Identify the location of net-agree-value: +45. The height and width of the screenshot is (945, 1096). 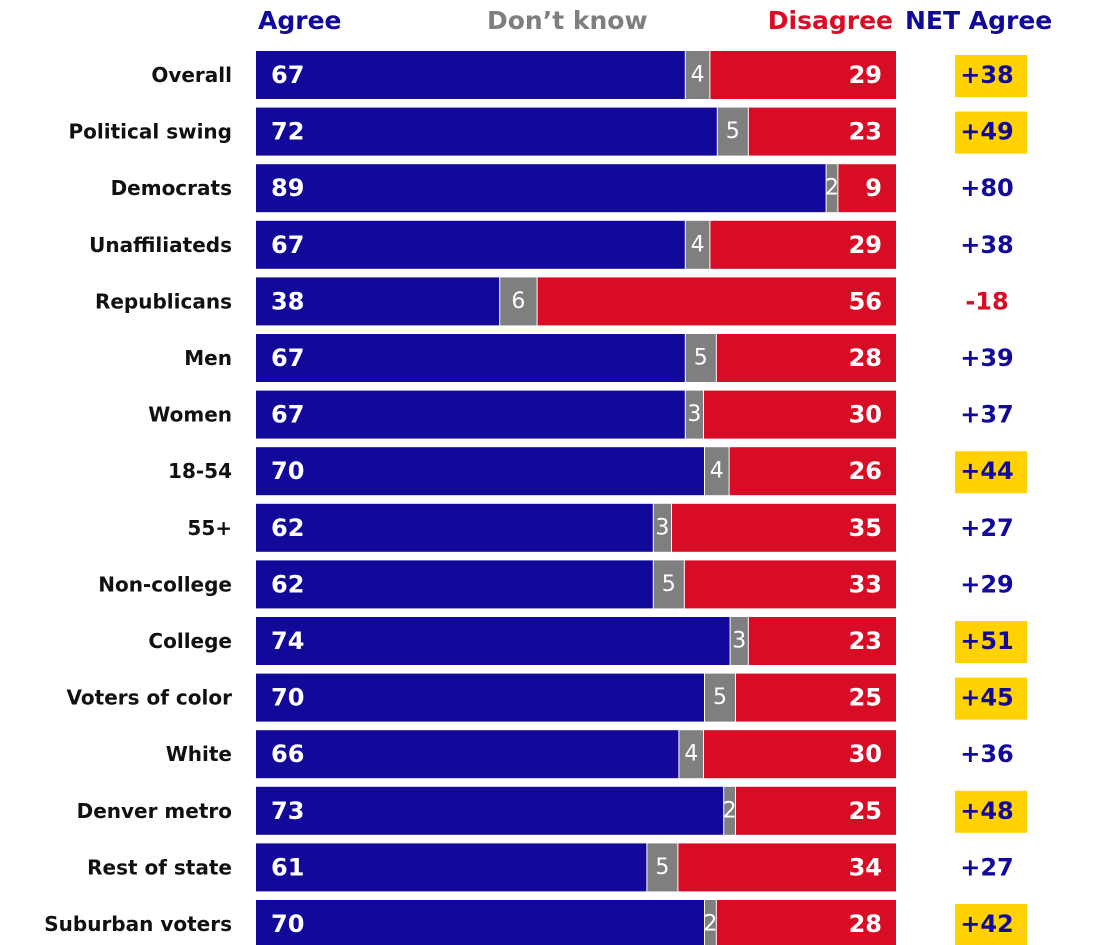
(987, 698).